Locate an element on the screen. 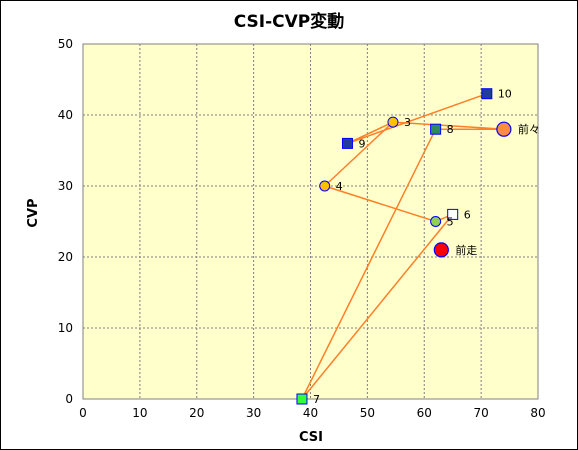  y-tick-label: 20 is located at coordinates (65, 257).